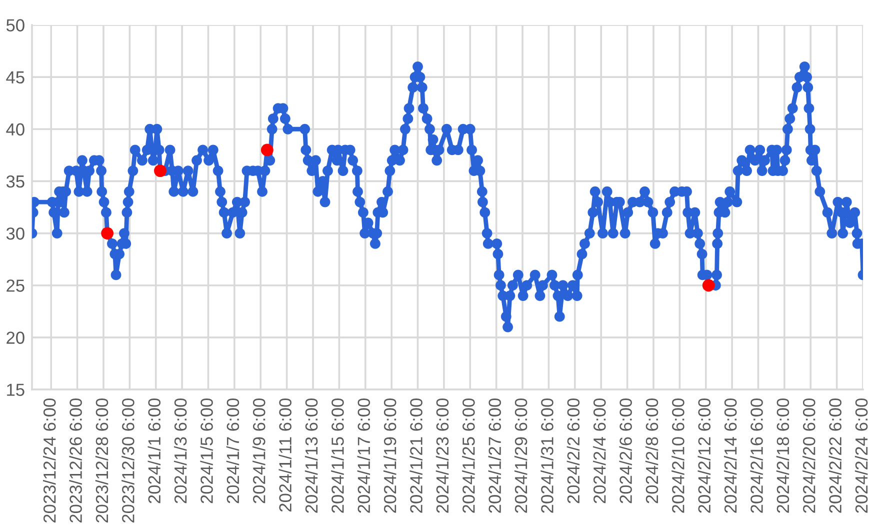 The height and width of the screenshot is (529, 880). What do you see at coordinates (416, 455) in the screenshot?
I see `x-tick-label: 2024/1/21 6:00` at bounding box center [416, 455].